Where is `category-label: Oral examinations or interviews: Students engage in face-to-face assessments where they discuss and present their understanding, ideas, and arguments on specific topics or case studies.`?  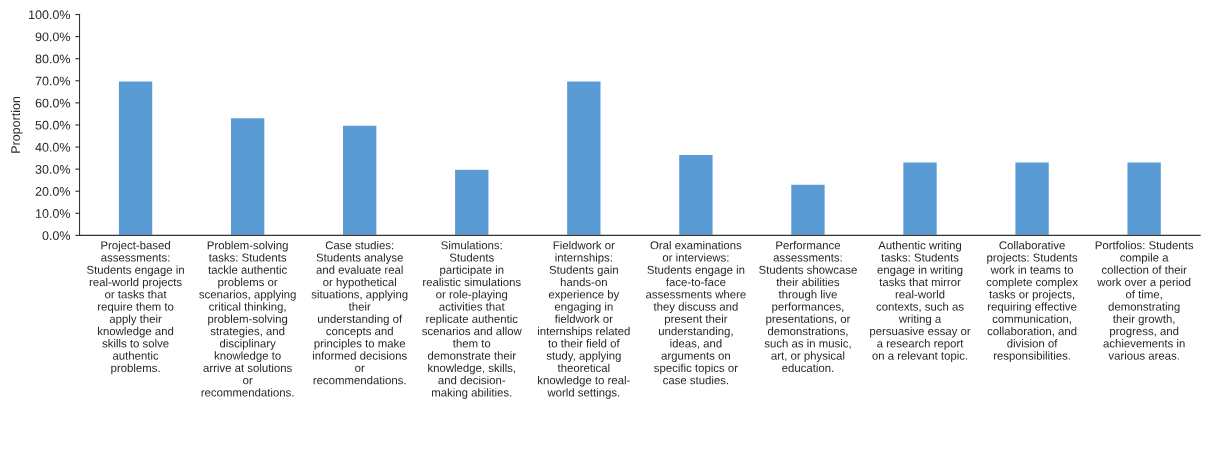 category-label: Oral examinations or interviews: Students engage in face-to-face assessments where they discuss and present their understanding, ideas, and arguments on specific topics or case studies. is located at coordinates (696, 312).